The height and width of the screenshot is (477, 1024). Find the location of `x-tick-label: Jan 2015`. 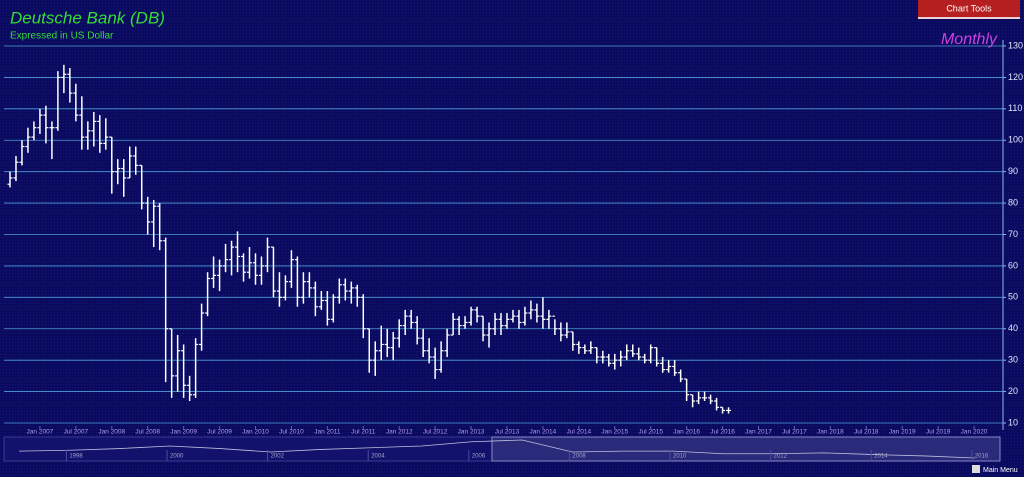

x-tick-label: Jan 2015 is located at coordinates (614, 432).